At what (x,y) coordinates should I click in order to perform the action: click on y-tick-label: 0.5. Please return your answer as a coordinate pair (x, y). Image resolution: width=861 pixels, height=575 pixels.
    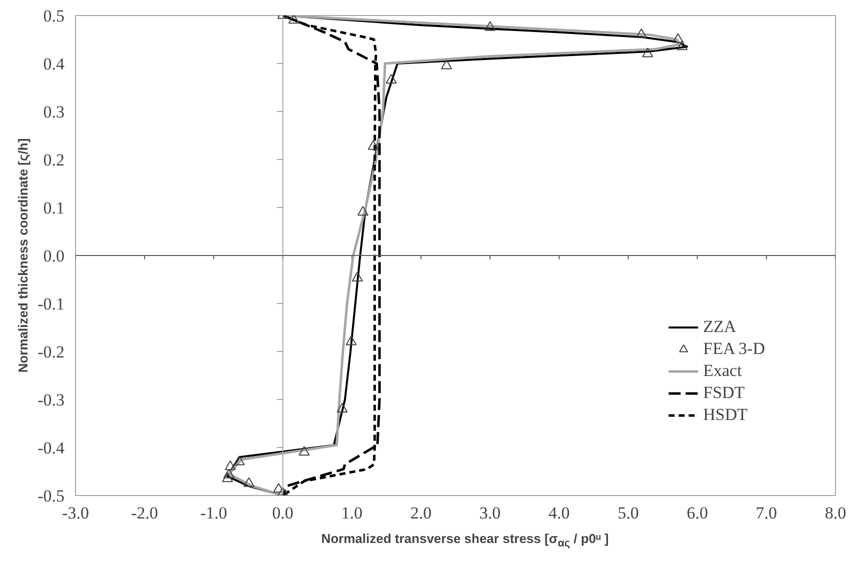
    Looking at the image, I should click on (53, 16).